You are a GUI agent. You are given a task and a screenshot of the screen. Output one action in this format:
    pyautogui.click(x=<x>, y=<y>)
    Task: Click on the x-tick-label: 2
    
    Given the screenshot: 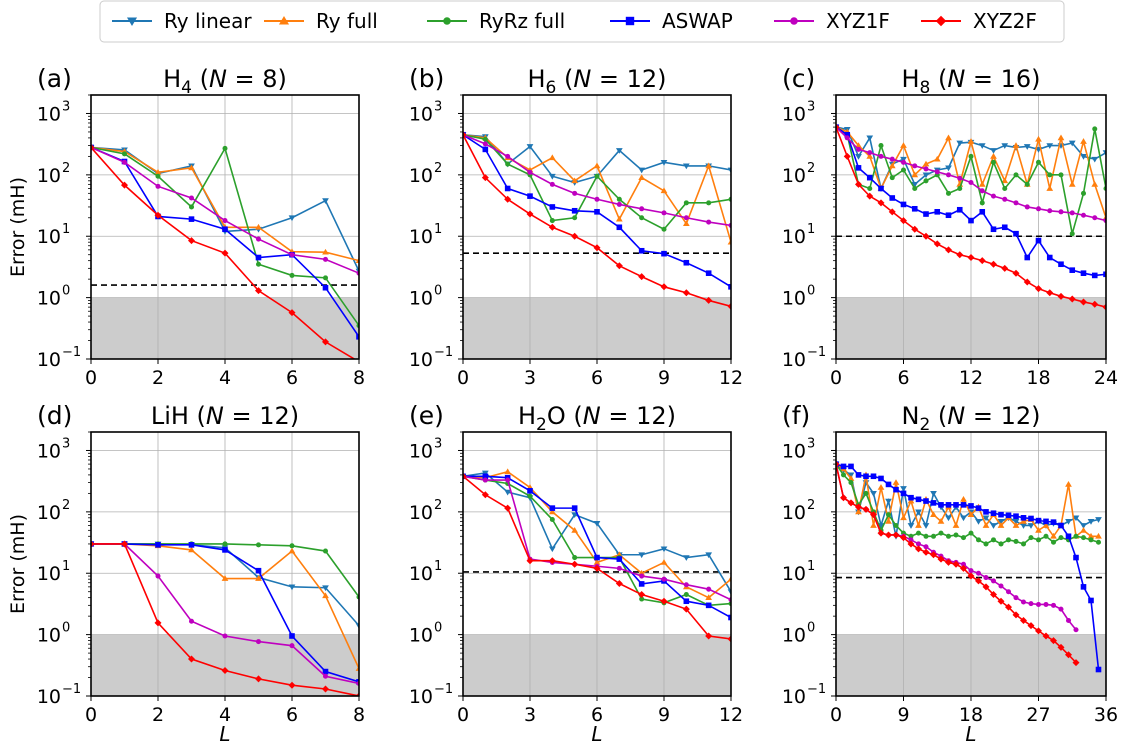 What is the action you would take?
    pyautogui.click(x=158, y=378)
    